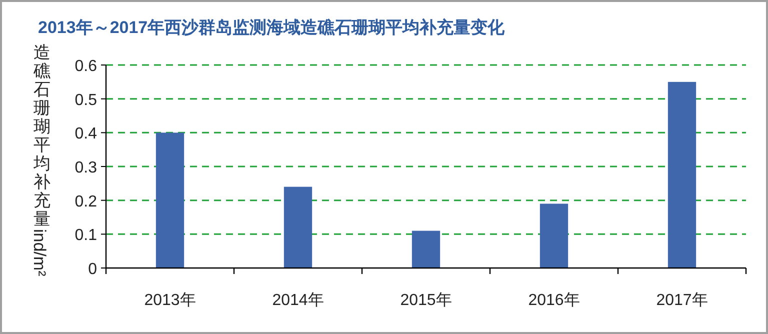  Describe the element at coordinates (426, 300) in the screenshot. I see `x-tick-label: 2015年` at that location.